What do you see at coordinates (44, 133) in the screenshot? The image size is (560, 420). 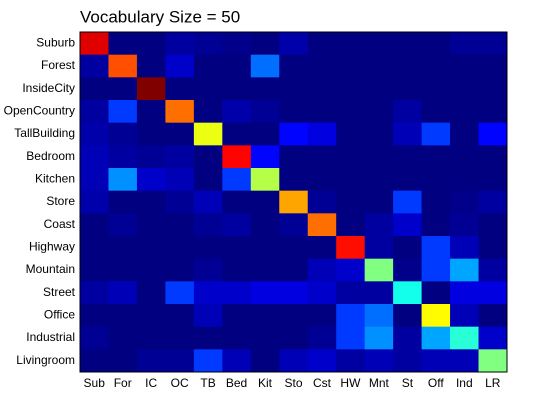 I see `y-tick-label: TallBuilding` at bounding box center [44, 133].